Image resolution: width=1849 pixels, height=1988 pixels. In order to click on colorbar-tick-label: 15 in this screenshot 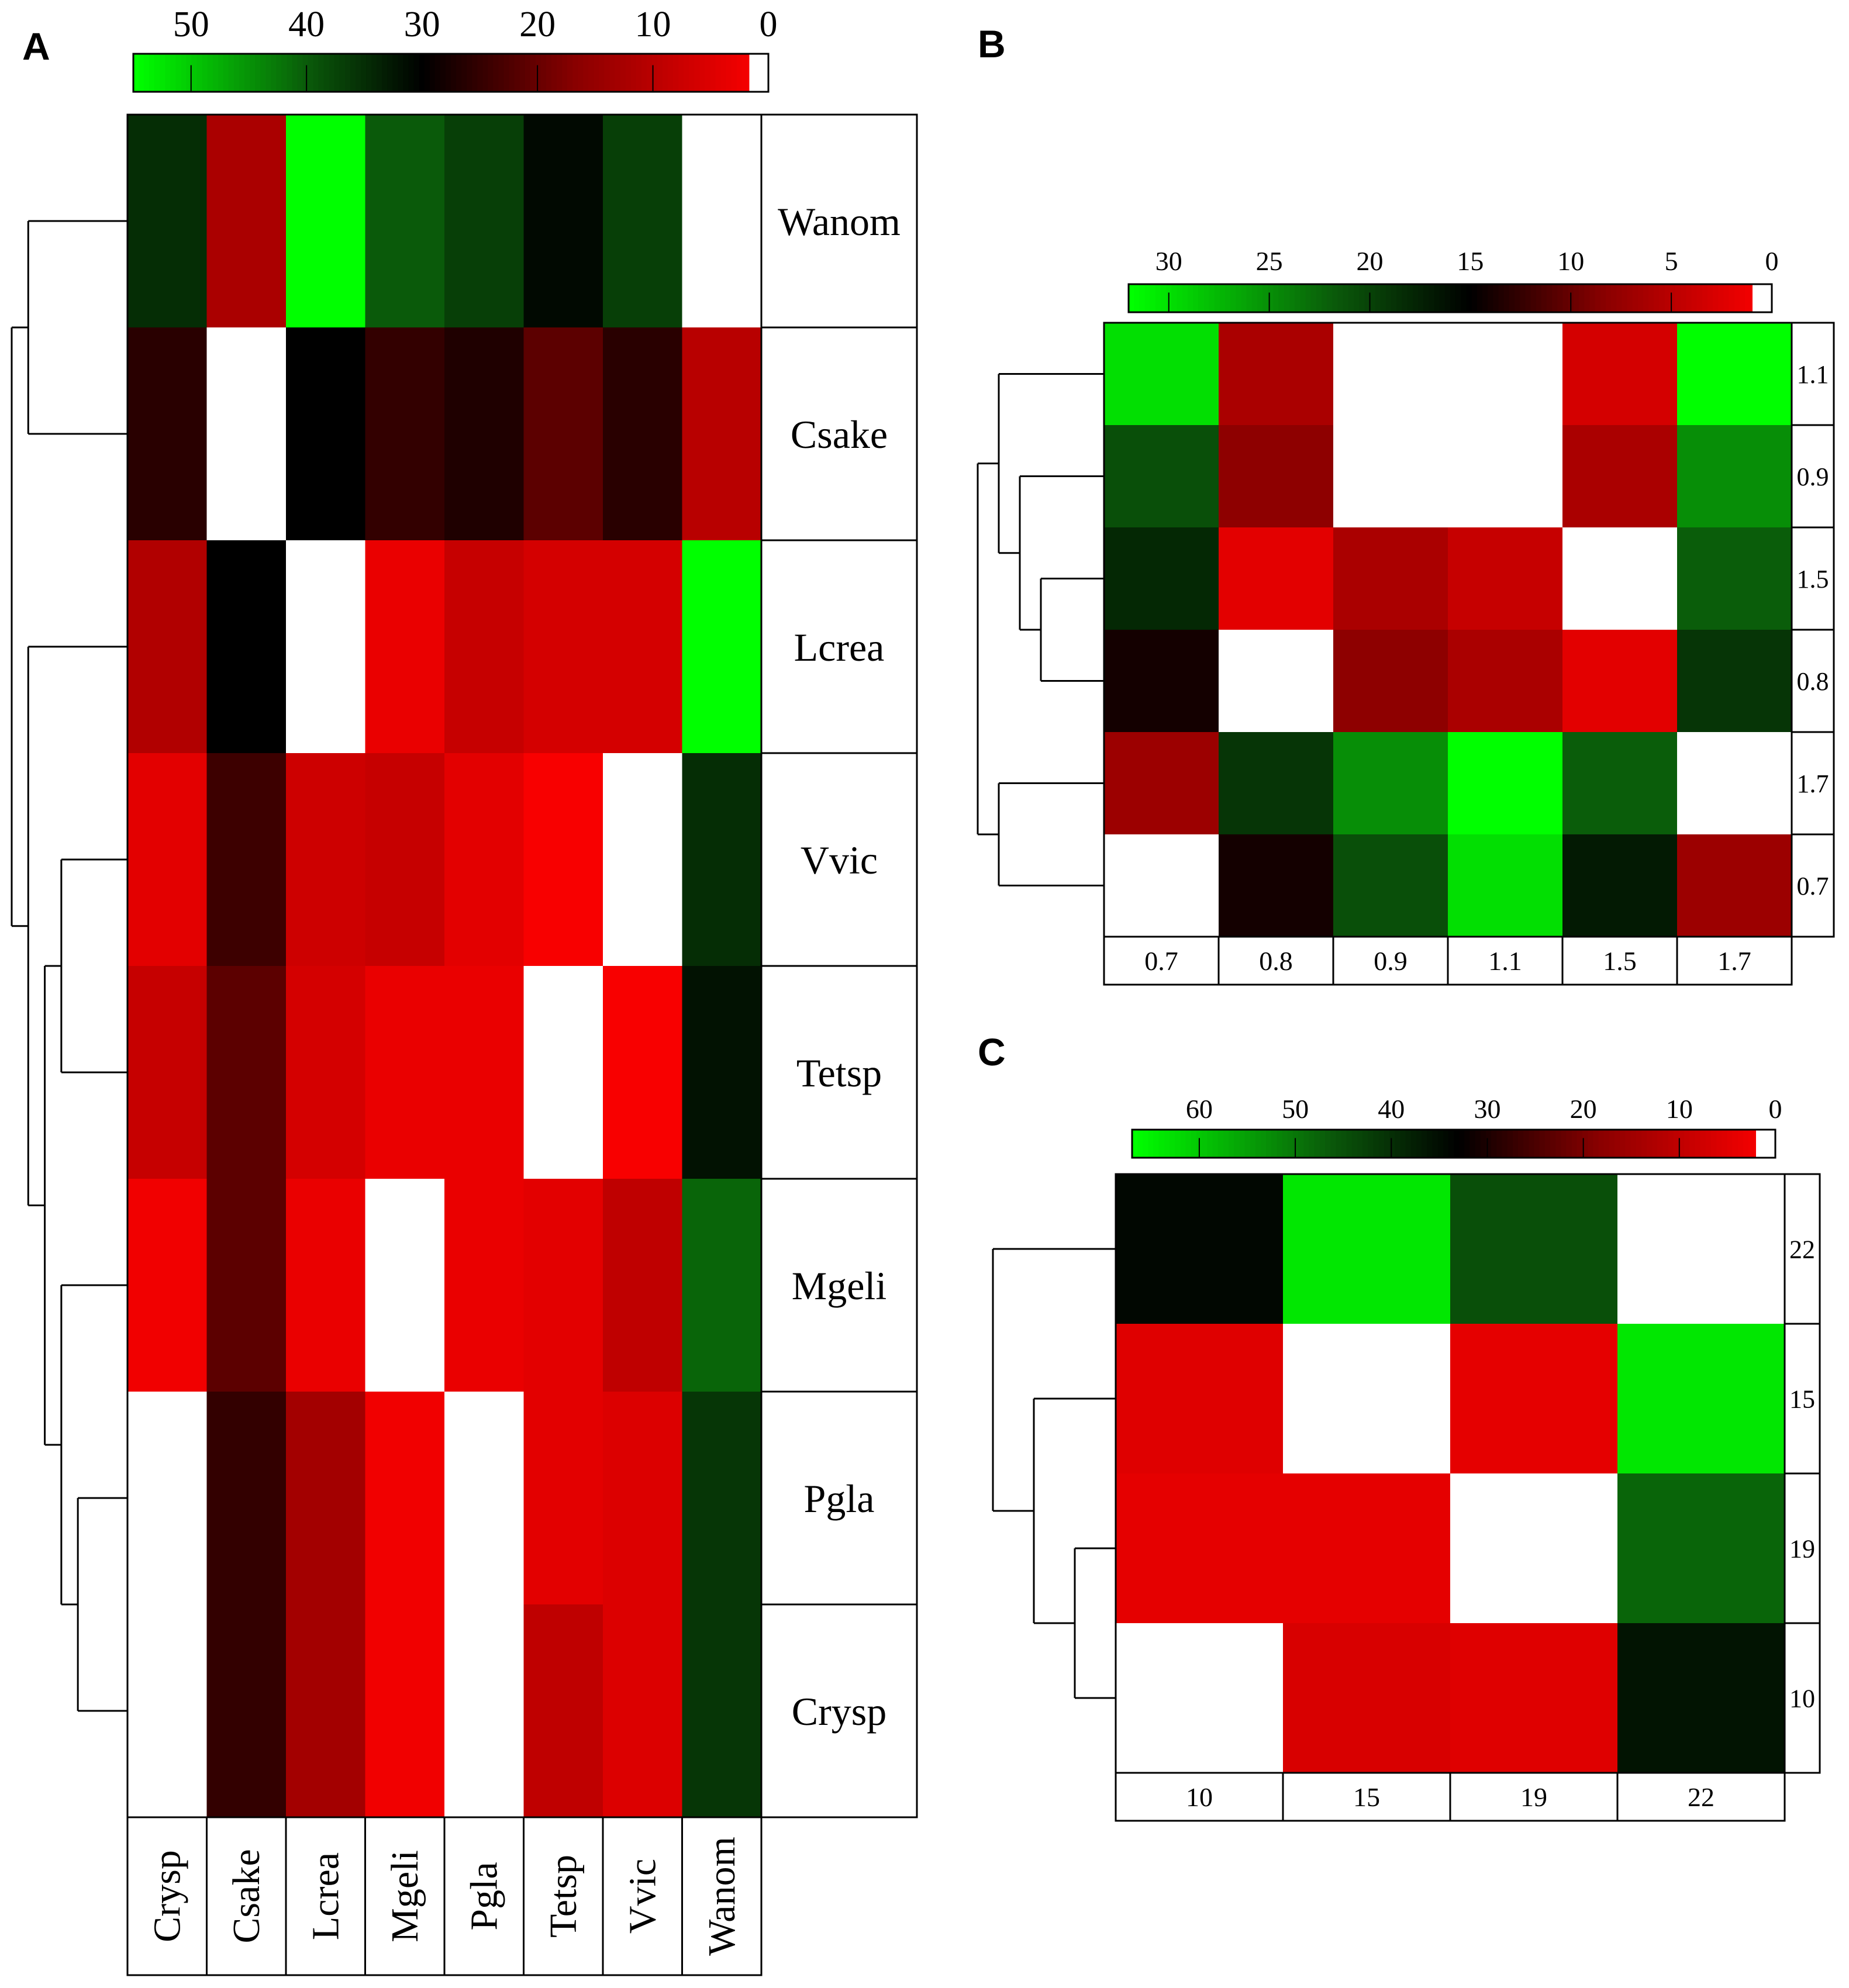, I will do `click(1470, 261)`.